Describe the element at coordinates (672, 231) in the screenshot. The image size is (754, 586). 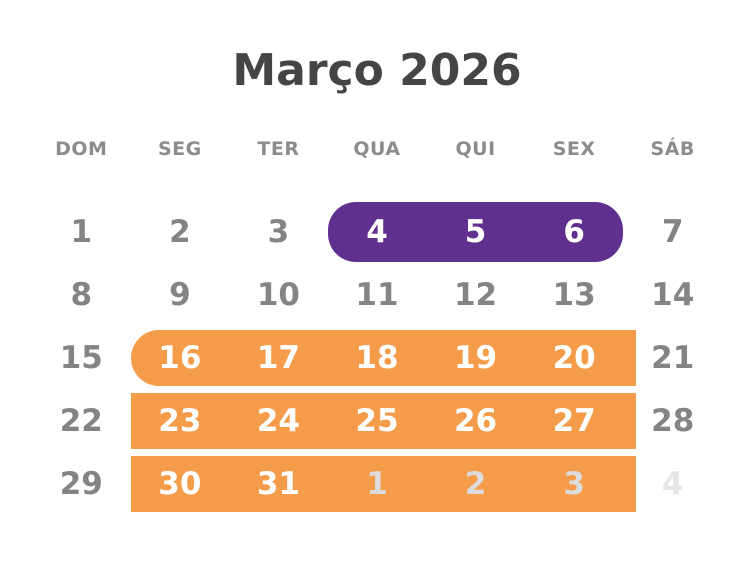
I see `day-cell: 7` at that location.